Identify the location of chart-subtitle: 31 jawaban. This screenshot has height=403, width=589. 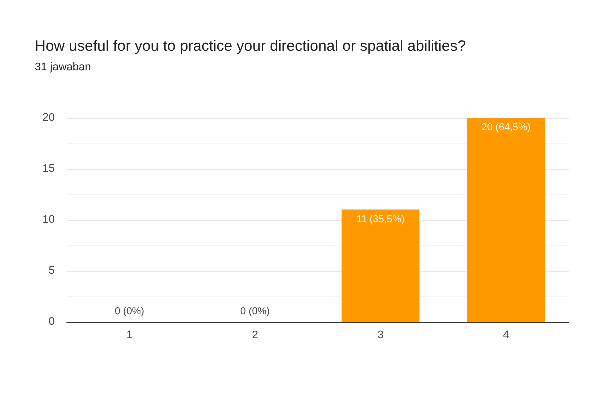
(63, 68).